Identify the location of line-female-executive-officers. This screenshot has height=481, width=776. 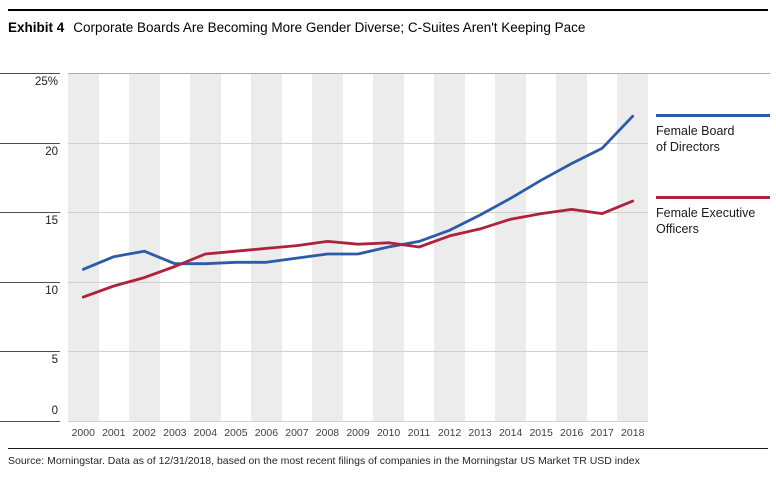
(358, 249).